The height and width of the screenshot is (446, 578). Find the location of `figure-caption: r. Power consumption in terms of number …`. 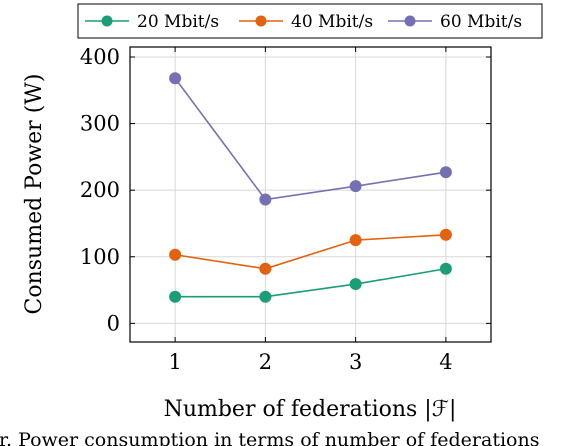

figure-caption: r. Power consumption in terms of number … is located at coordinates (269, 437).